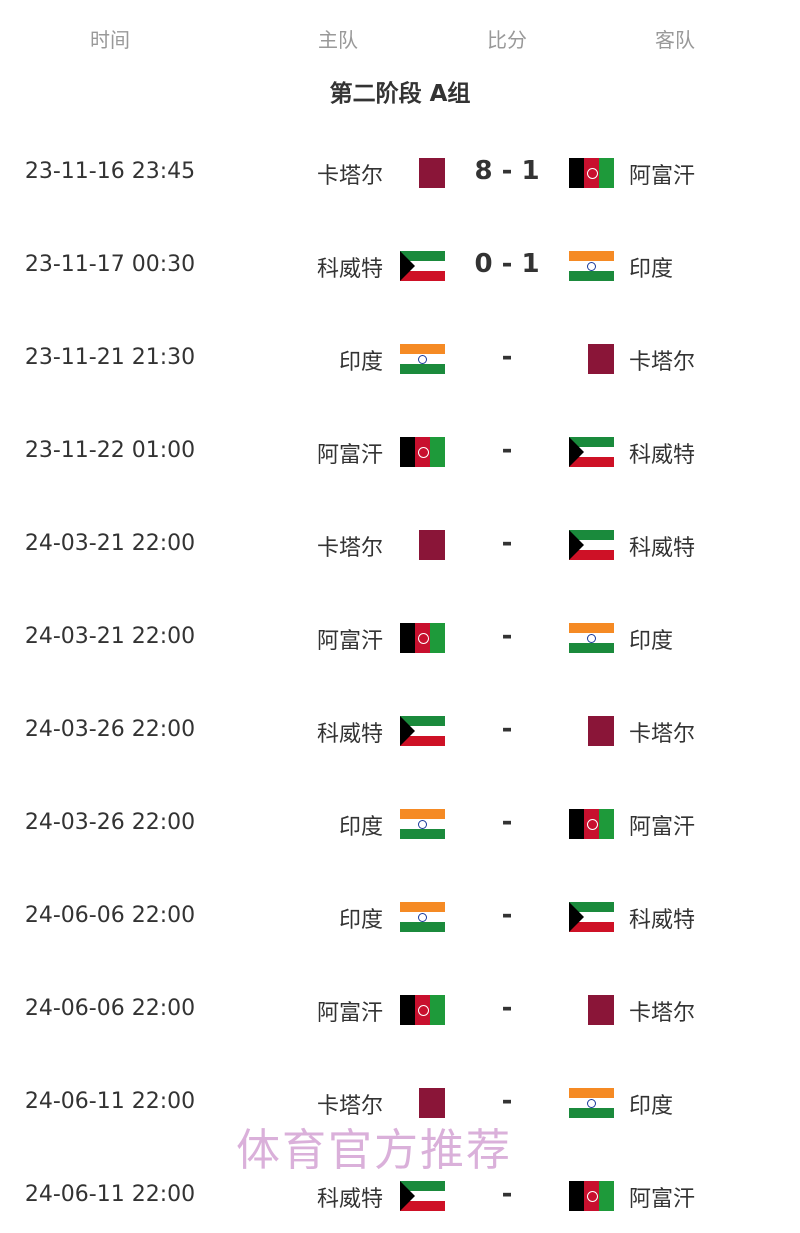  I want to click on match-row: 24-03-21 22:00 卡塔尔 - 科威特, so click(400, 545).